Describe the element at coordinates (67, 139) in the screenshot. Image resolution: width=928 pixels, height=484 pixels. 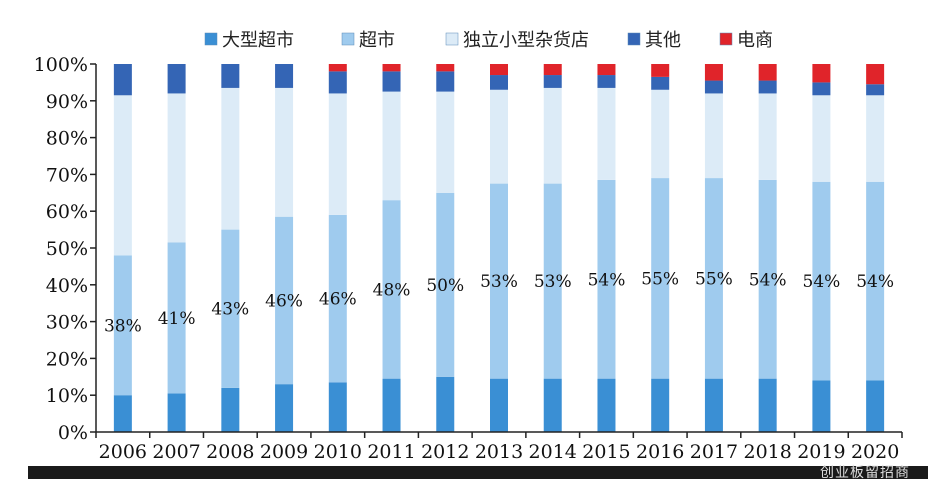
I see `y-tick-label: 80%` at that location.